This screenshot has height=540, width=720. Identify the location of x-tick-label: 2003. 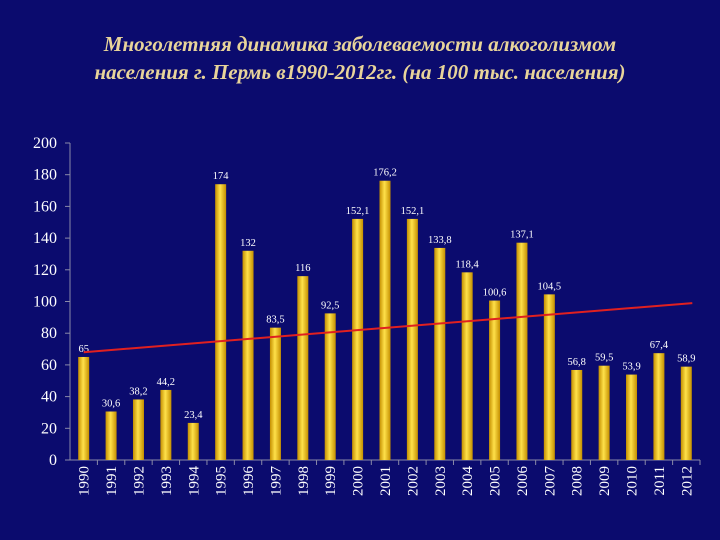
(441, 481).